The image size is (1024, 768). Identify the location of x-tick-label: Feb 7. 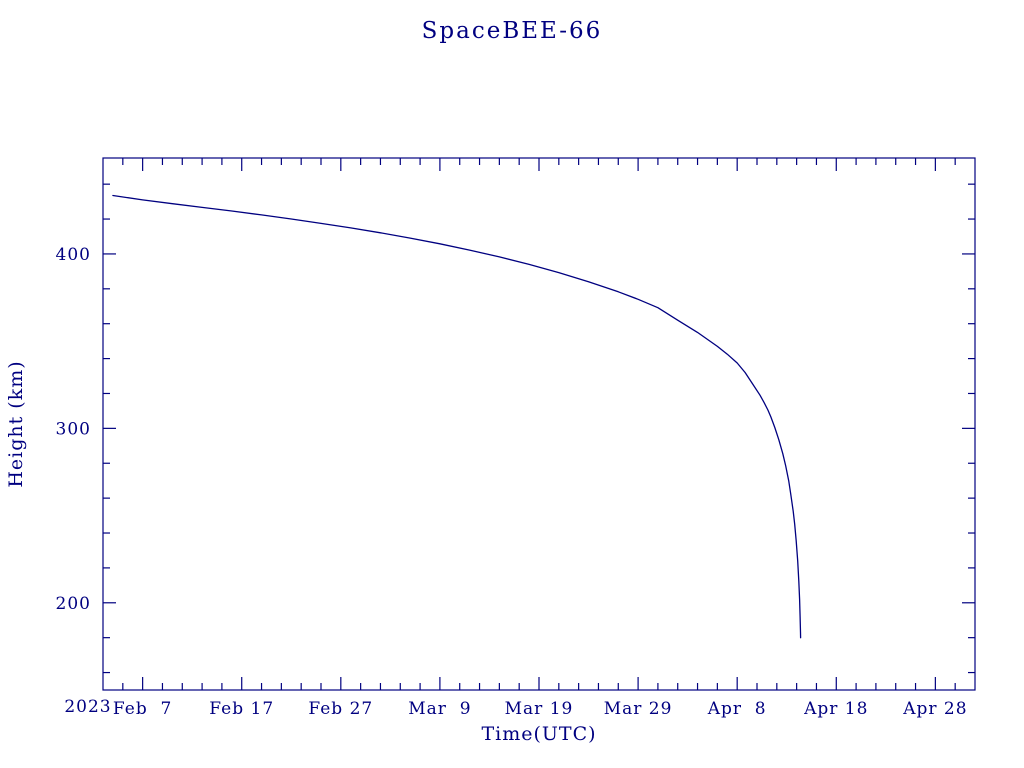
(142, 709).